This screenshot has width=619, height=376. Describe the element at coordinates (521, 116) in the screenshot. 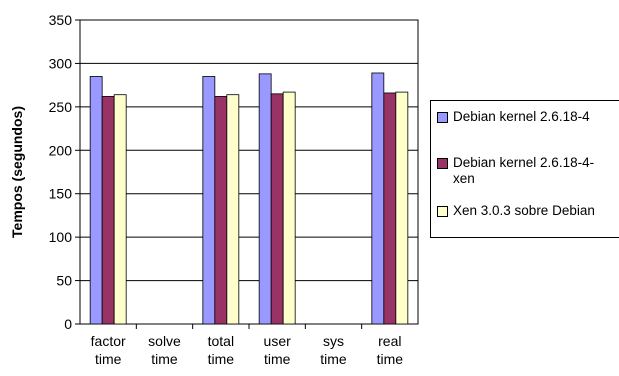

I see `legend-label: Debian kernel 2.6.18-4` at that location.